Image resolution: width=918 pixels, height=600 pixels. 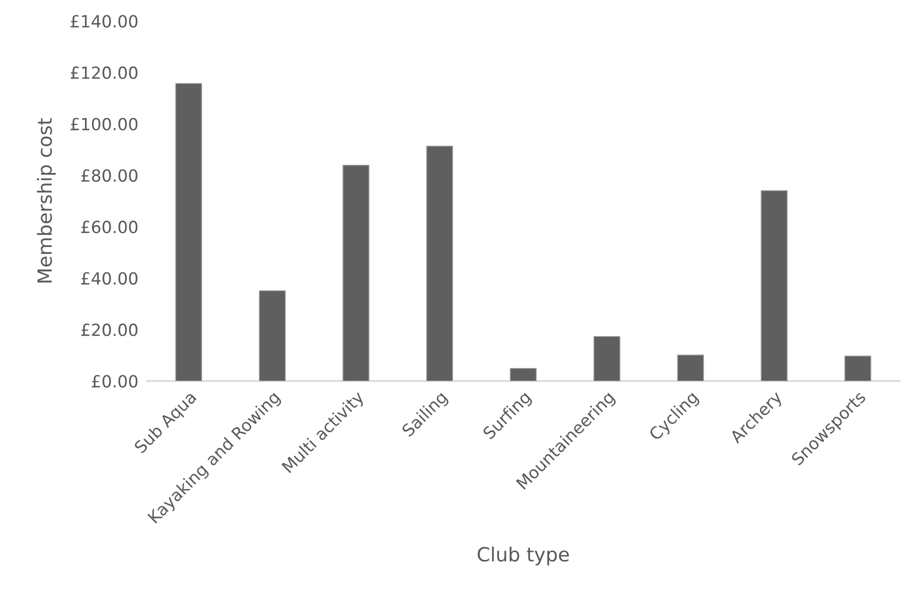 What do you see at coordinates (104, 72) in the screenshot?
I see `y-tick-label: £120.00` at bounding box center [104, 72].